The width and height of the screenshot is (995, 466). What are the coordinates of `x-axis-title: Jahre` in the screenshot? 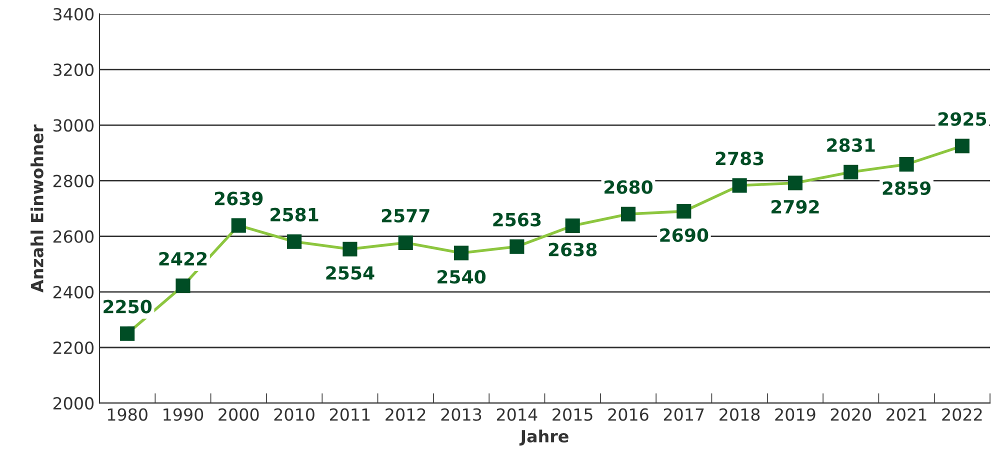 It's located at (543, 438).